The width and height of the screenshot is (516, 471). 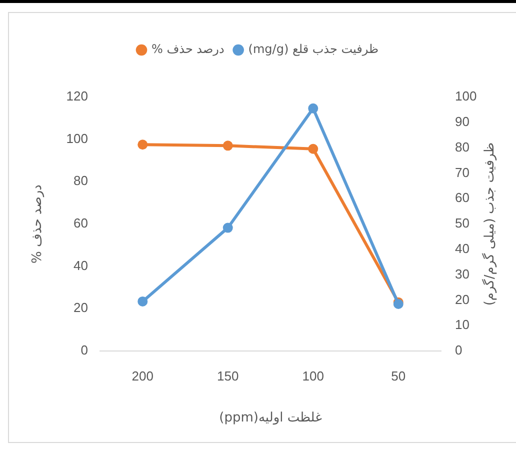 What do you see at coordinates (462, 223) in the screenshot?
I see `y2-tick-label: 50` at bounding box center [462, 223].